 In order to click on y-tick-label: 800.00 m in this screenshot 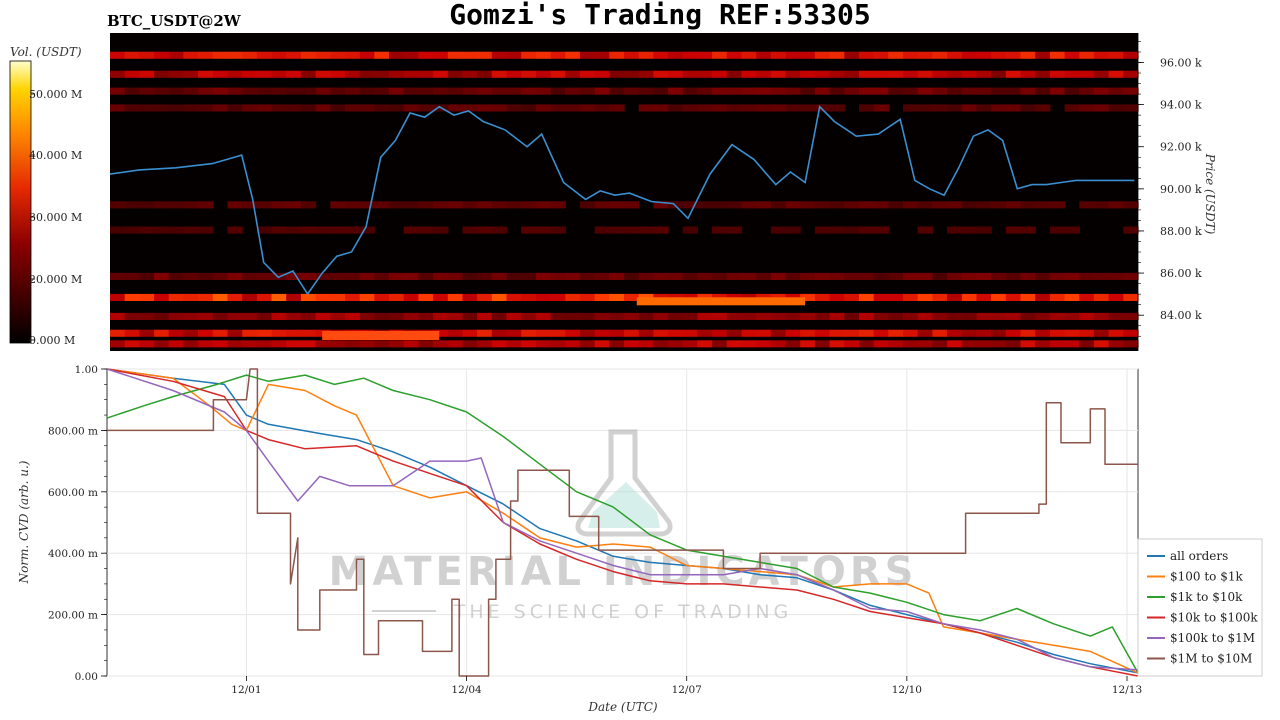, I will do `click(73, 431)`.